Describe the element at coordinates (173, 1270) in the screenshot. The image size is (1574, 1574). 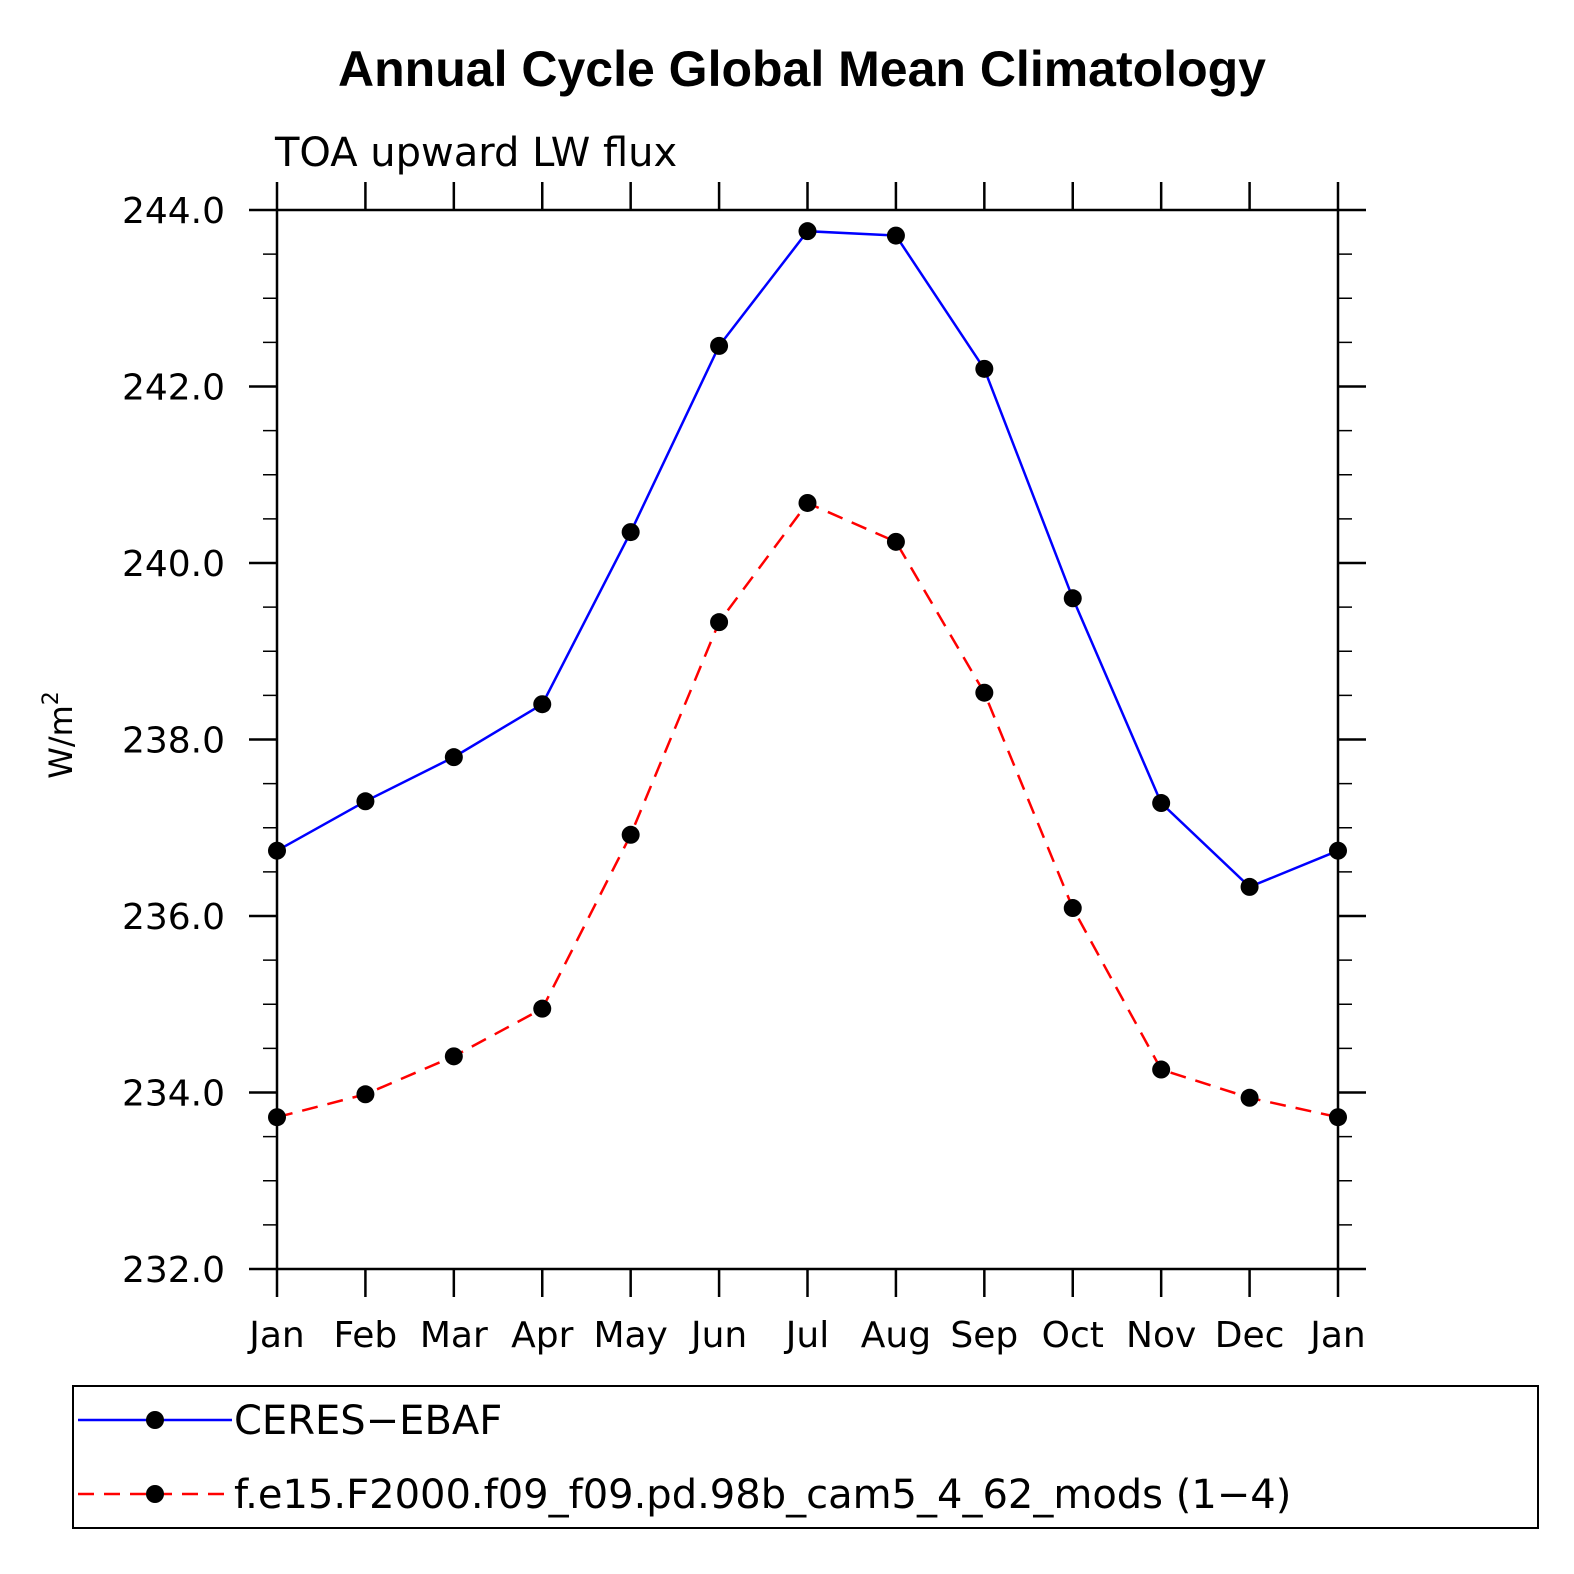
I see `y-tick-label: 232.0` at that location.